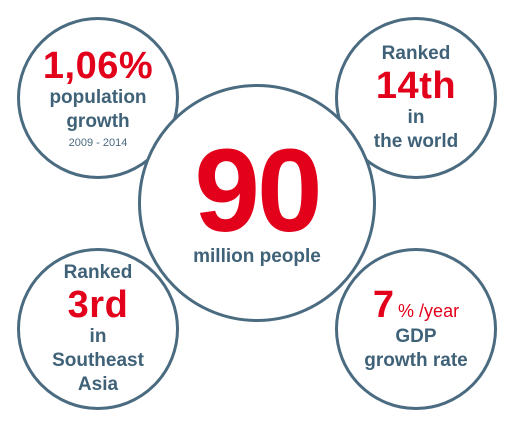  I want to click on population-growth-label-2: growth, so click(98, 121).